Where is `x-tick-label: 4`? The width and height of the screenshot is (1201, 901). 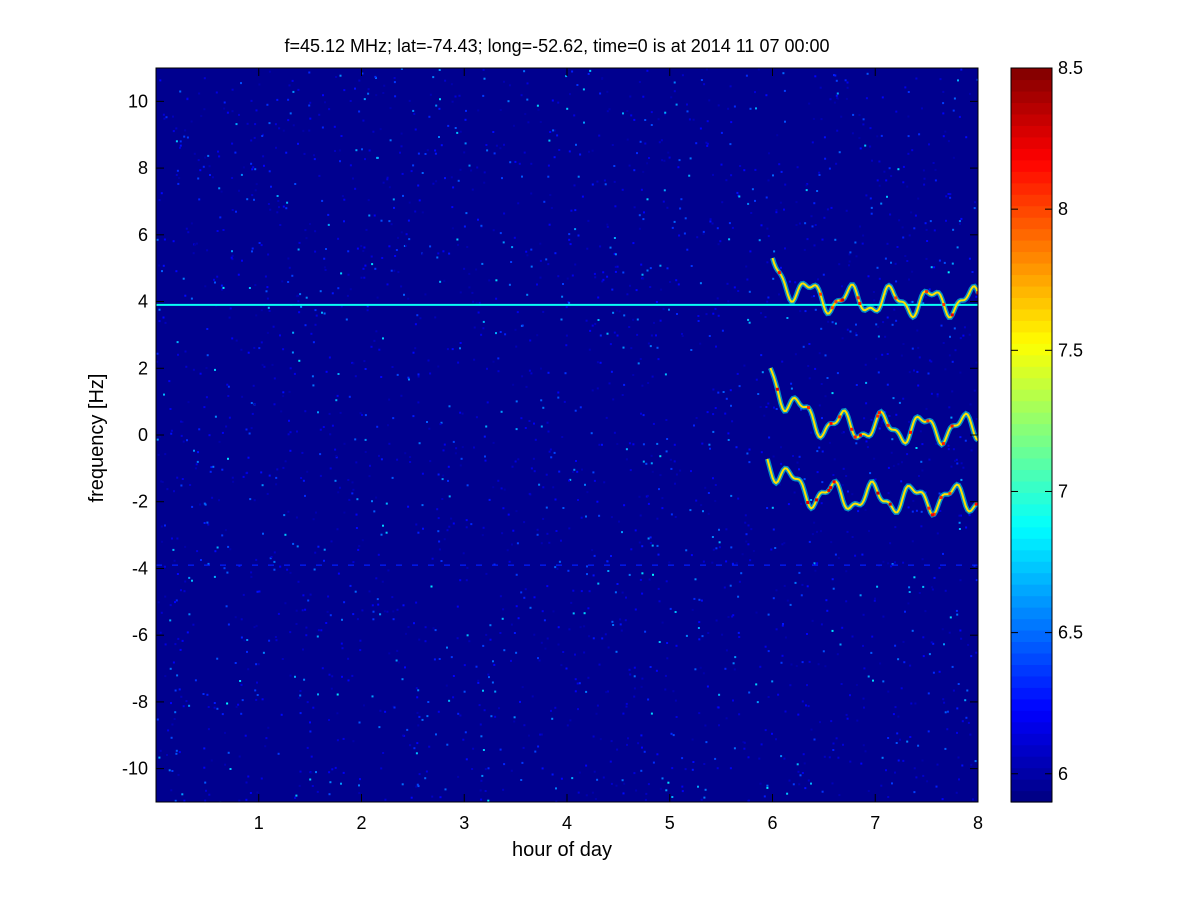 x-tick-label: 4 is located at coordinates (567, 823).